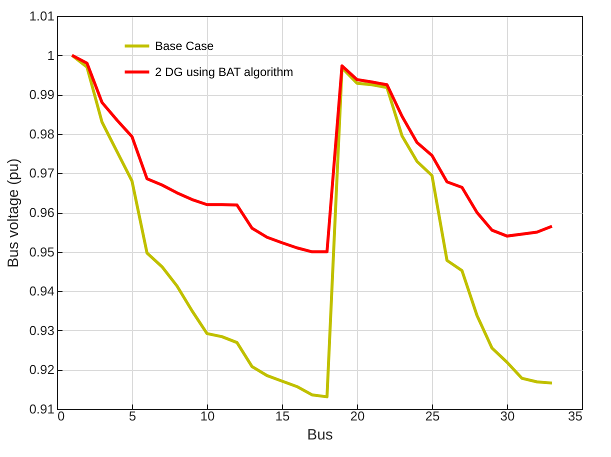 This screenshot has height=457, width=611. What do you see at coordinates (224, 72) in the screenshot?
I see `legend-label: 2 DG using BAT algorithm` at bounding box center [224, 72].